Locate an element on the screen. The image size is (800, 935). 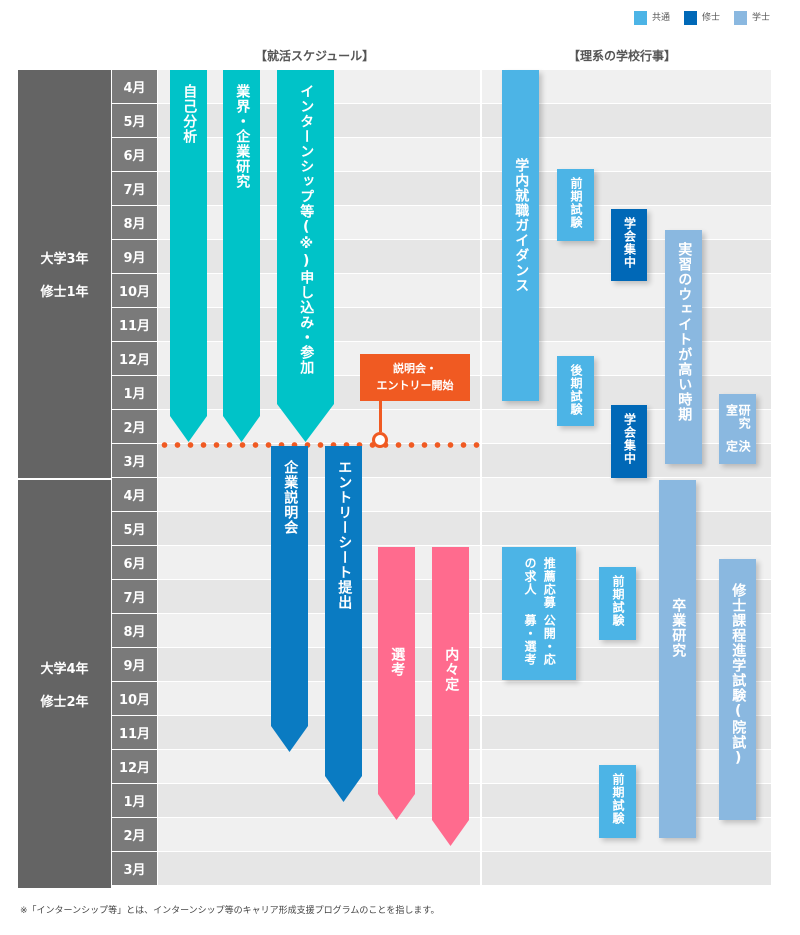
bar-label: 決定 is located at coordinates (738, 446).